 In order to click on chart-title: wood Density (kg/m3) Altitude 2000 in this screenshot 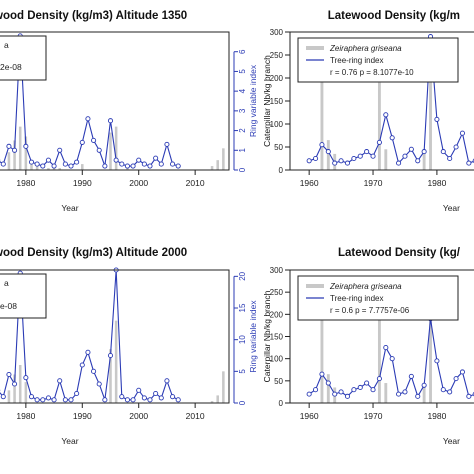, I will do `click(93, 253)`.